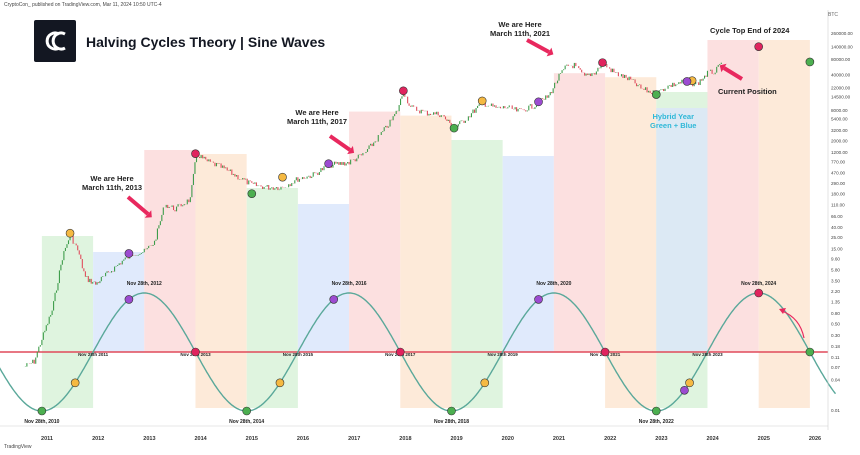  What do you see at coordinates (451, 422) in the screenshot?
I see `sine-label: Nov 28th, 2018` at bounding box center [451, 422].